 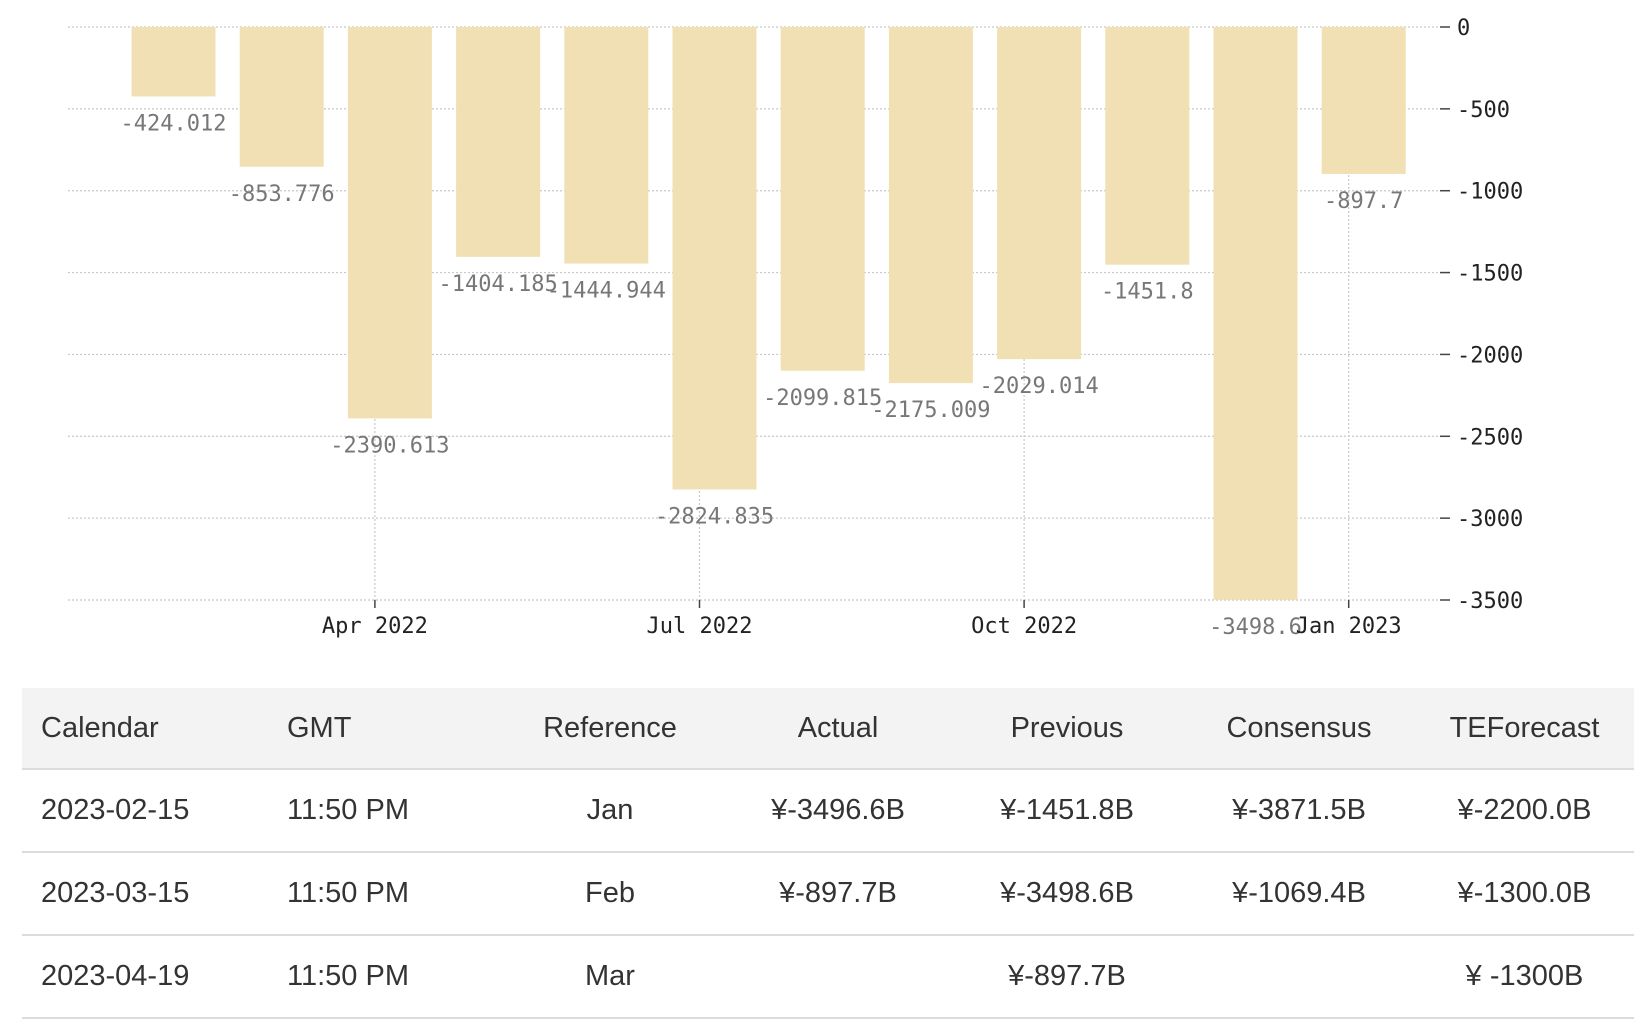 I want to click on y-tick-label: -2000, so click(x=1490, y=355).